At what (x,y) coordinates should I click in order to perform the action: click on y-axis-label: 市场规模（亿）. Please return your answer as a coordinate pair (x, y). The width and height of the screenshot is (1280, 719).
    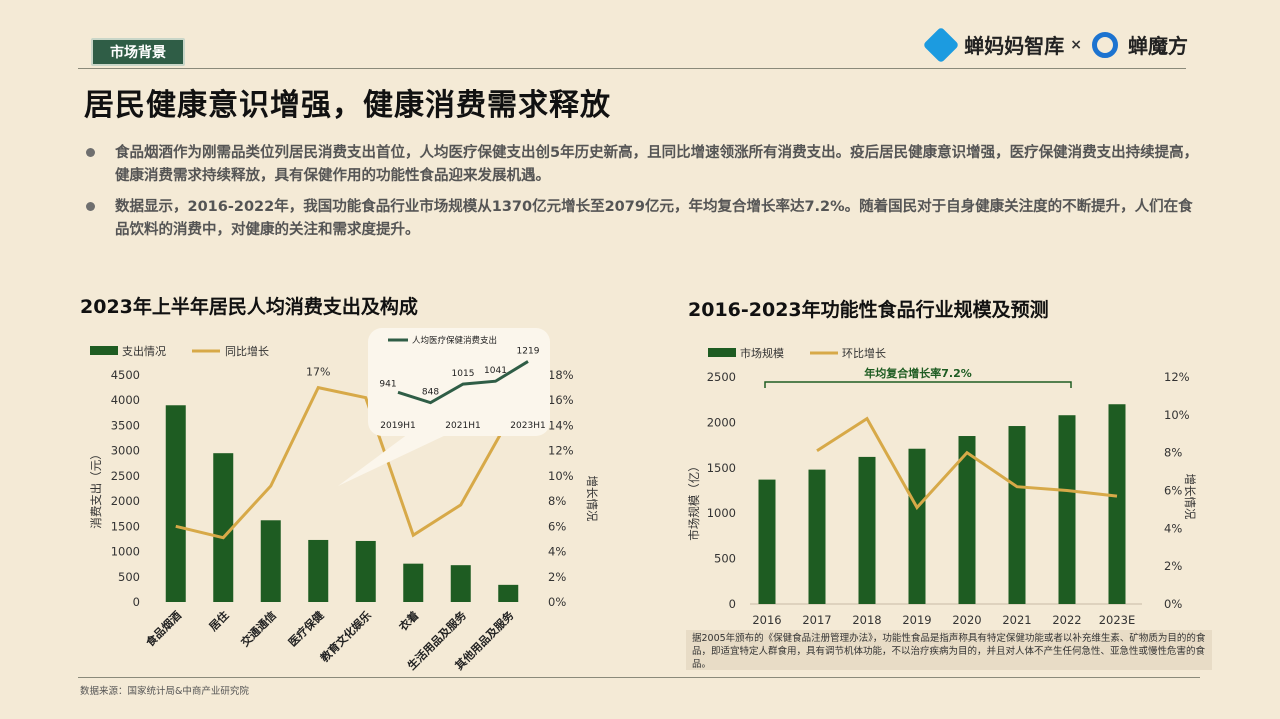
    Looking at the image, I should click on (694, 500).